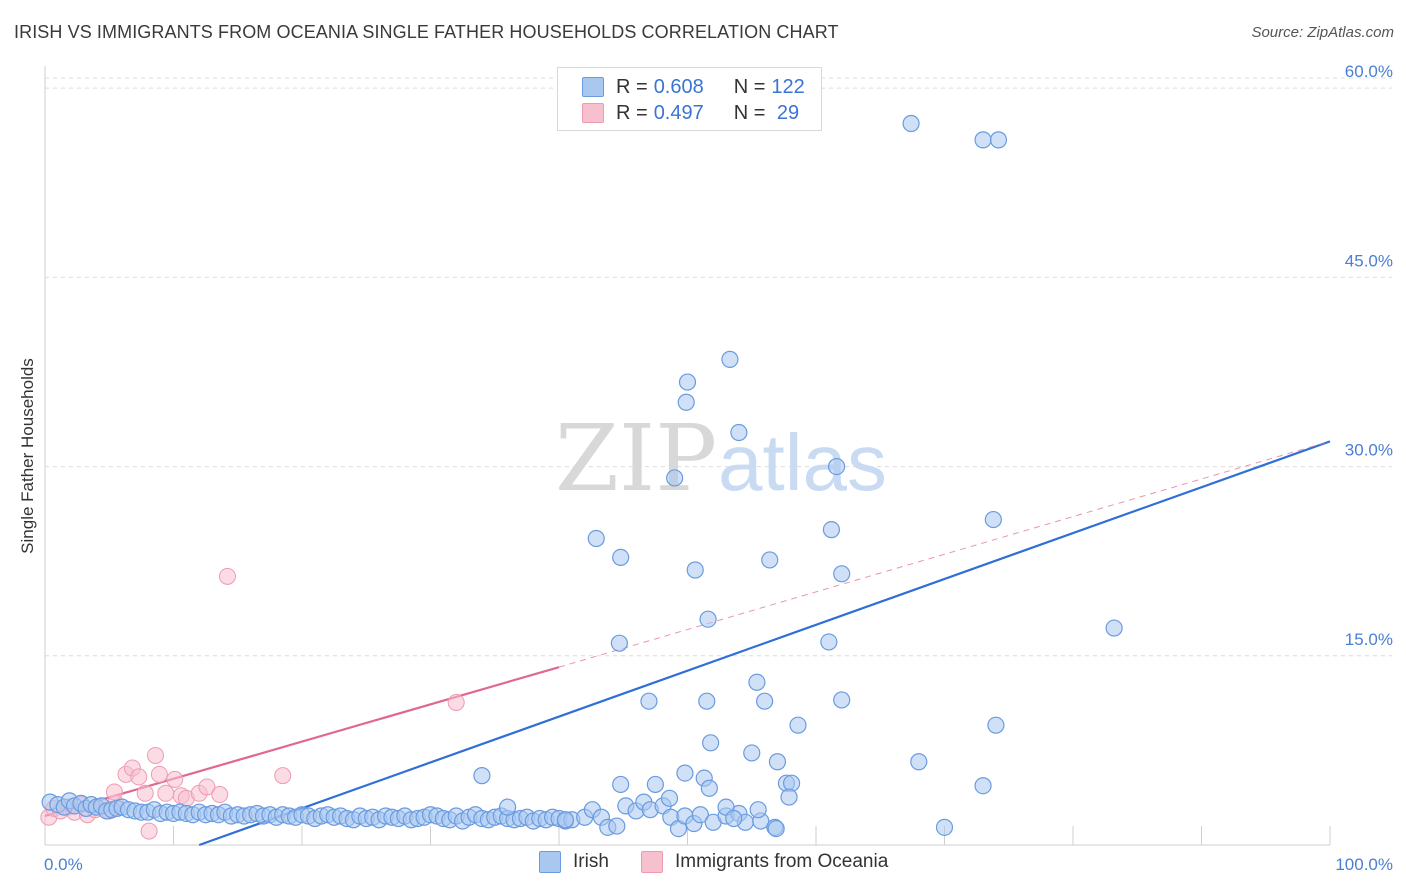 Image resolution: width=1406 pixels, height=892 pixels. Describe the element at coordinates (1322, 32) in the screenshot. I see `source-label: Source: ZipAtlas.com` at that location.